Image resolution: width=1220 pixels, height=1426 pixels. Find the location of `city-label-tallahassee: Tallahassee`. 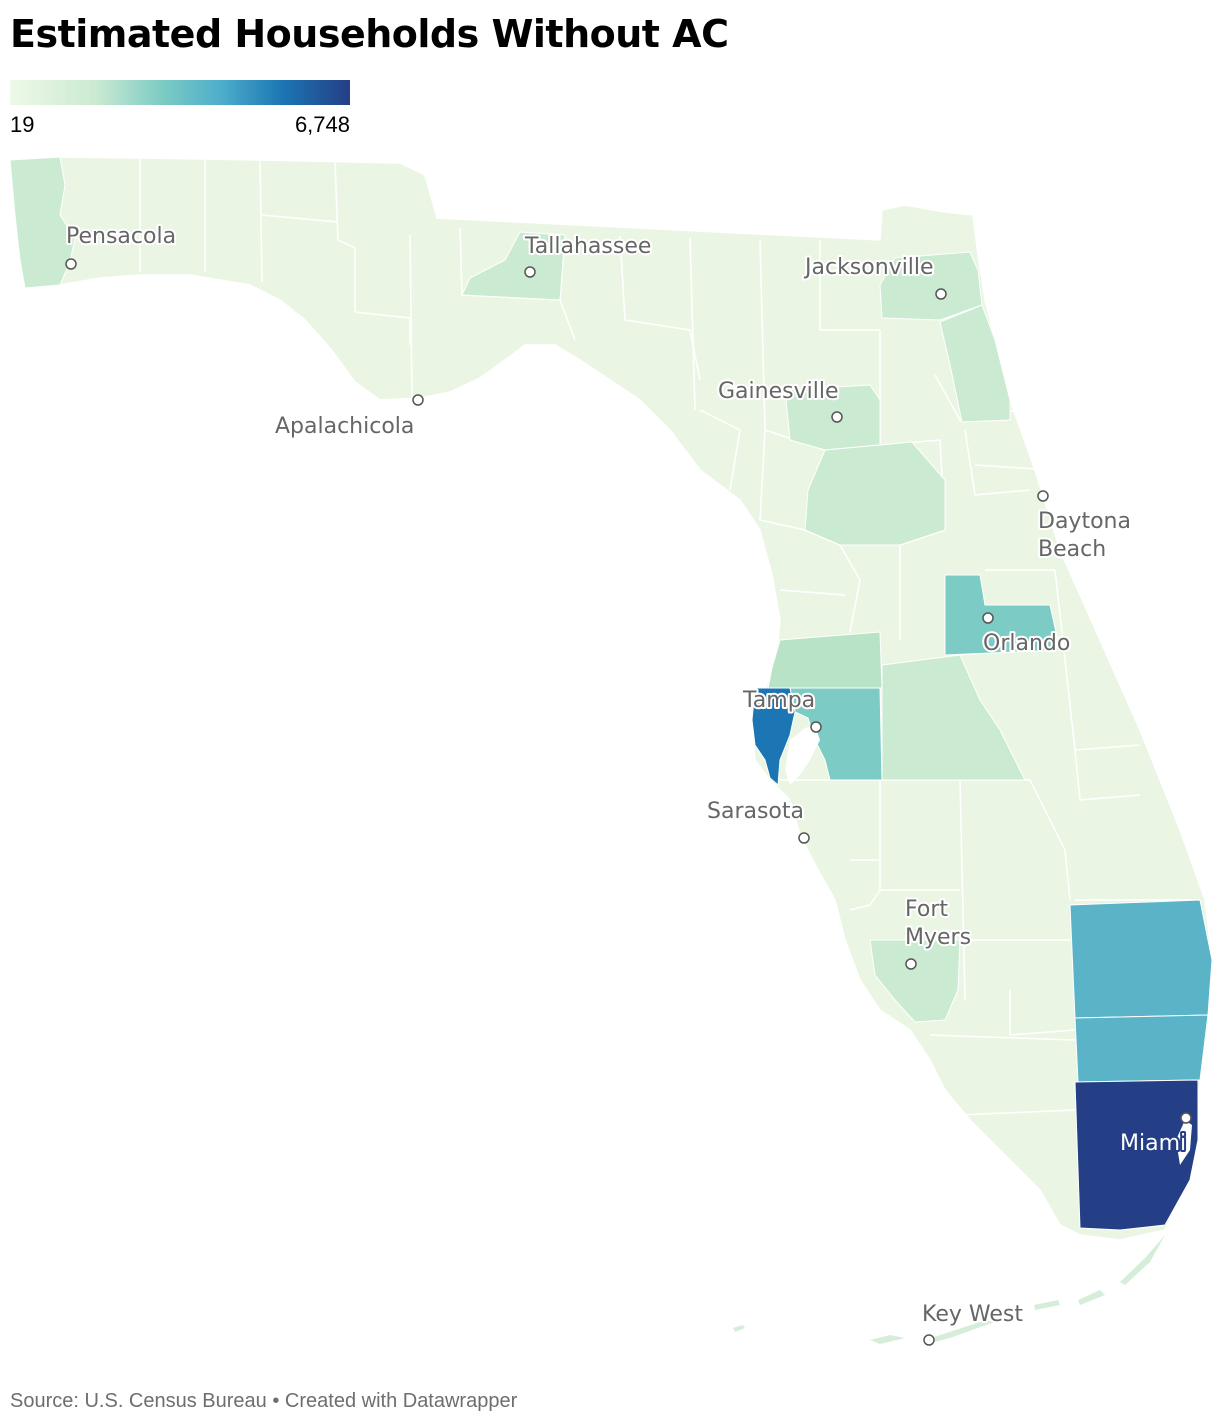

city-label-tallahassee: Tallahassee is located at coordinates (587, 246).